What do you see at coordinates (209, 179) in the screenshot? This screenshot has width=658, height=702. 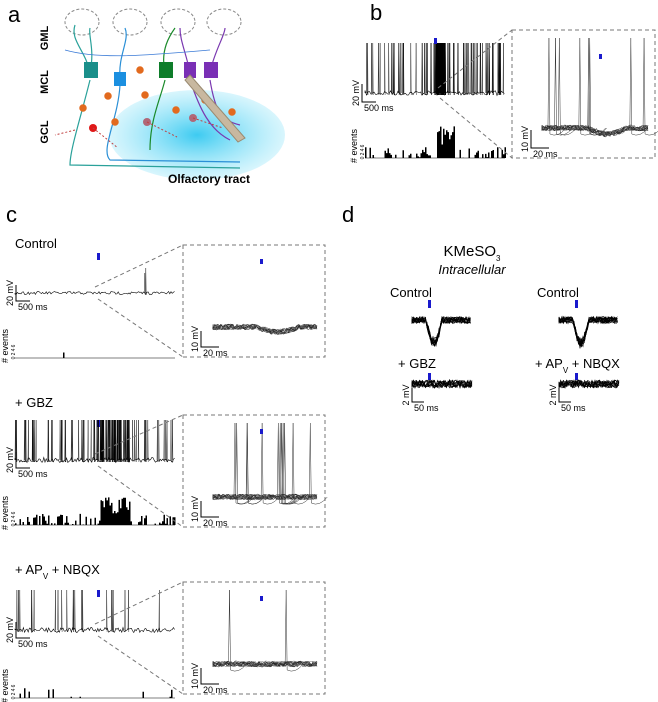 I see `tract-label: Olfactory tract` at bounding box center [209, 179].